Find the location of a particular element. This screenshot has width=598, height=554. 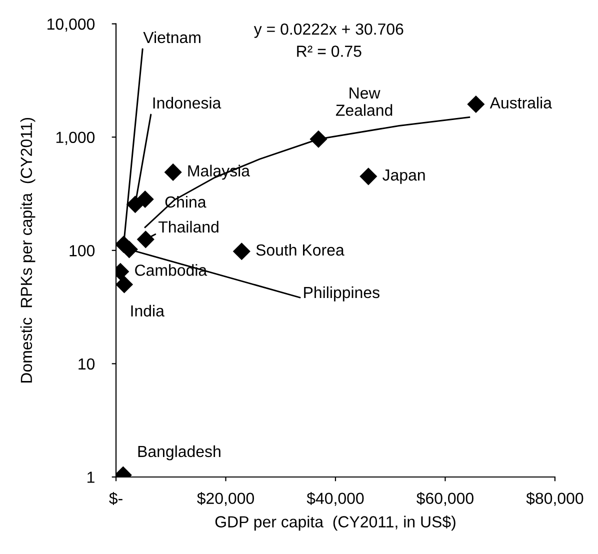

y-tick-label: 10,000 is located at coordinates (71, 25).